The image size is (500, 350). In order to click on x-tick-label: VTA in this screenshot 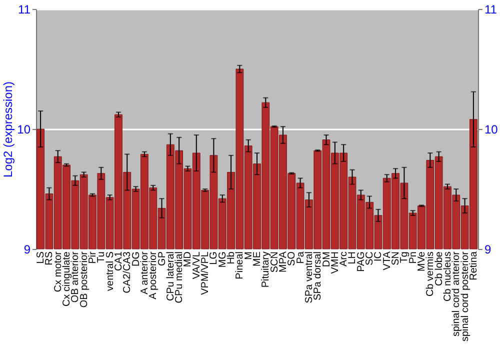, I will do `click(387, 260)`.